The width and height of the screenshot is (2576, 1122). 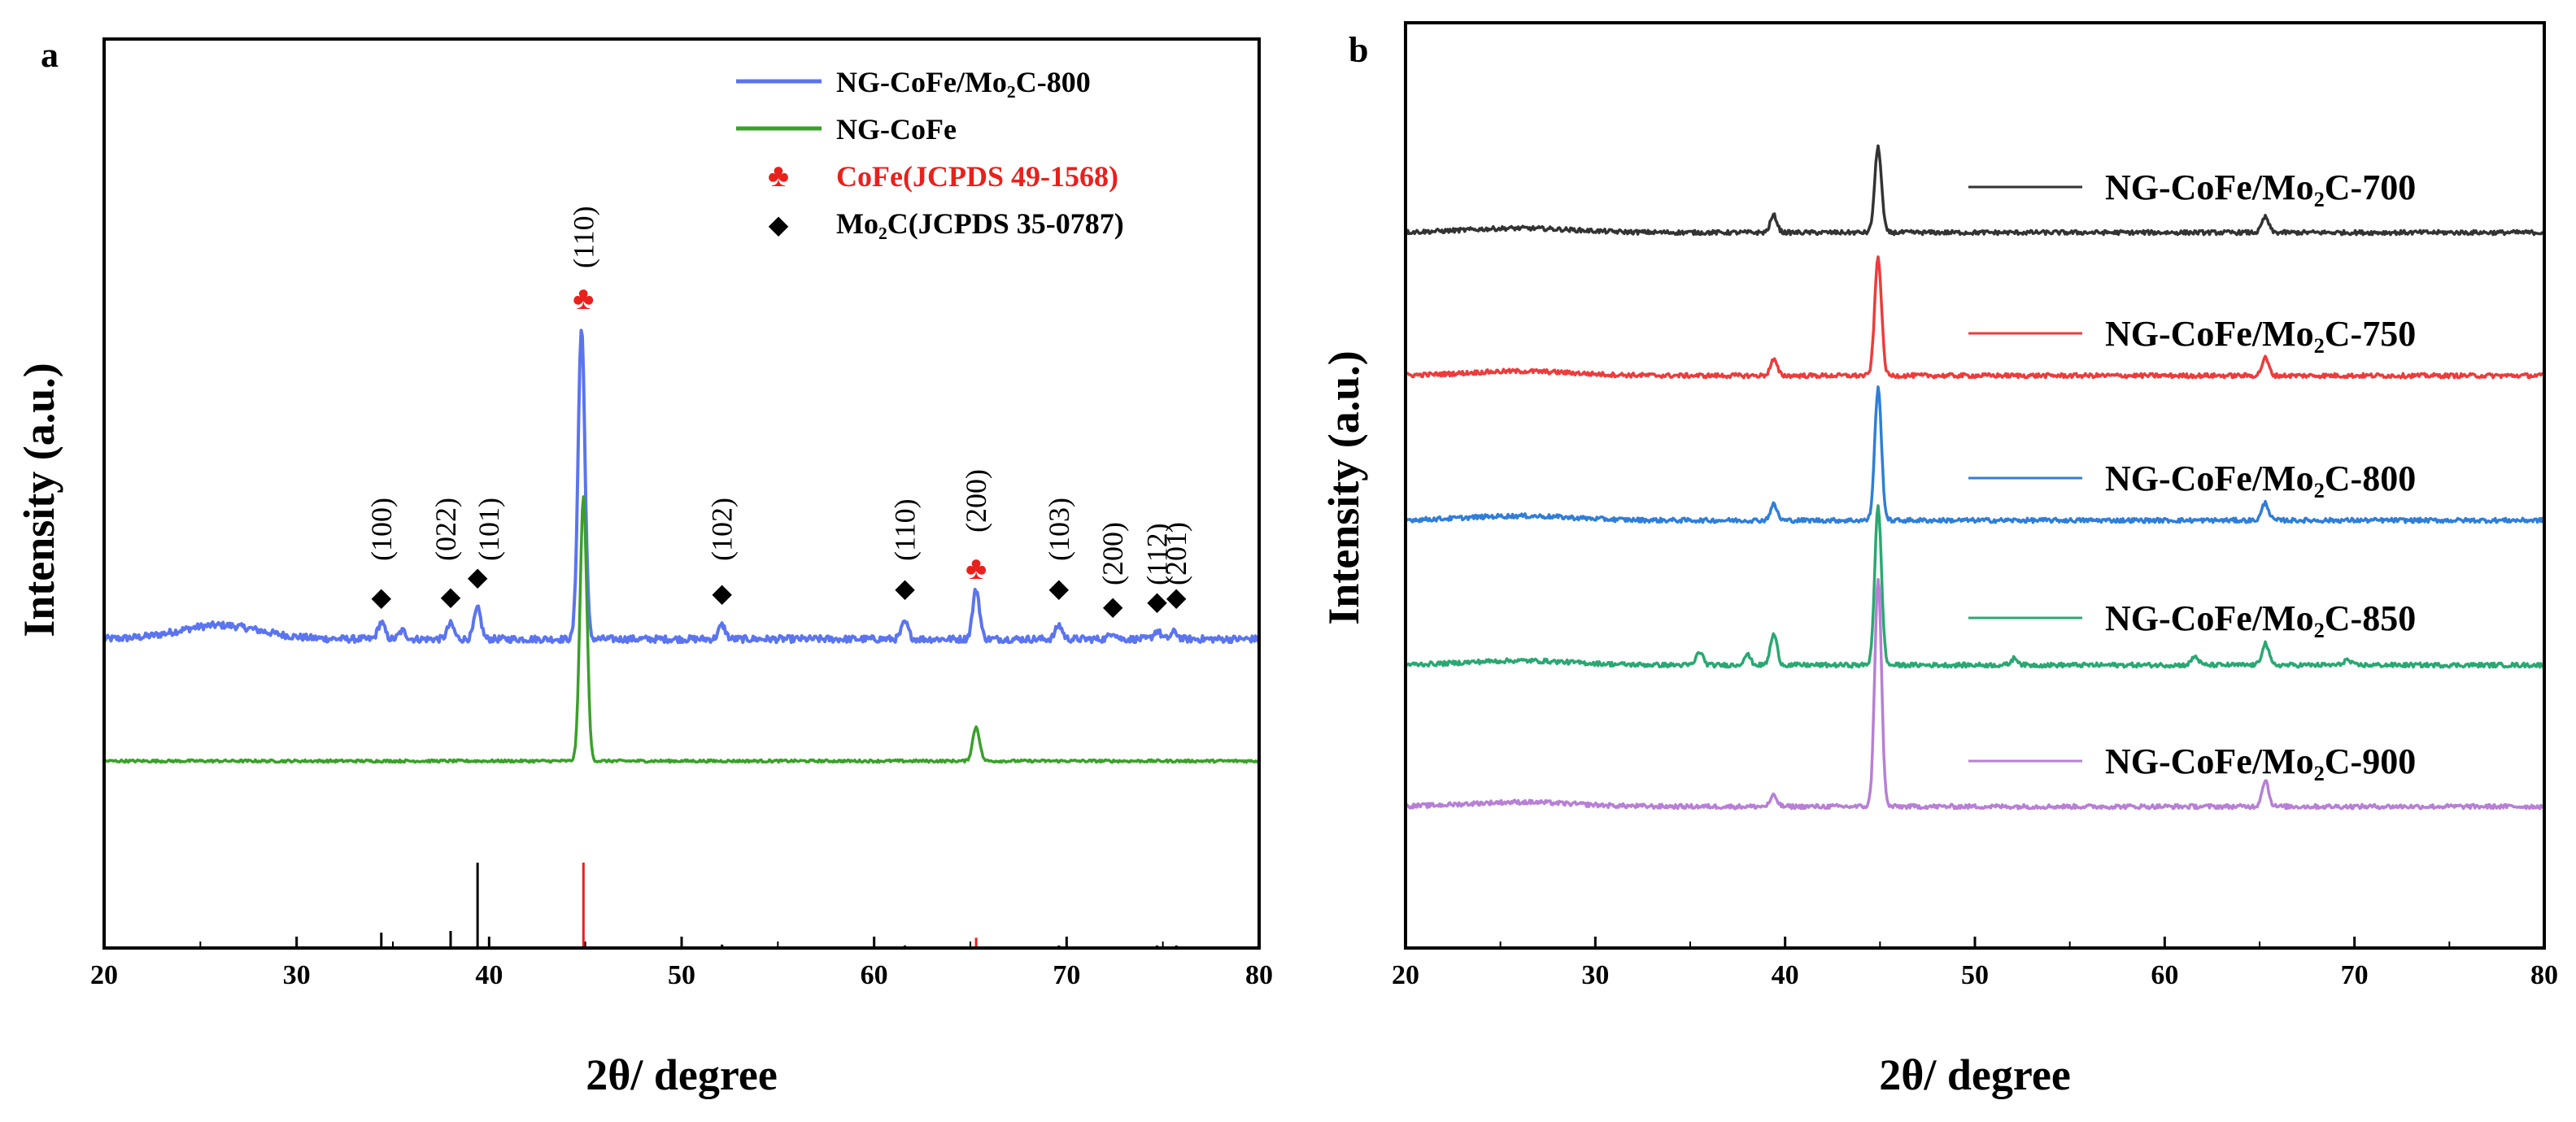 What do you see at coordinates (381, 529) in the screenshot?
I see `hkl-label: (100)` at bounding box center [381, 529].